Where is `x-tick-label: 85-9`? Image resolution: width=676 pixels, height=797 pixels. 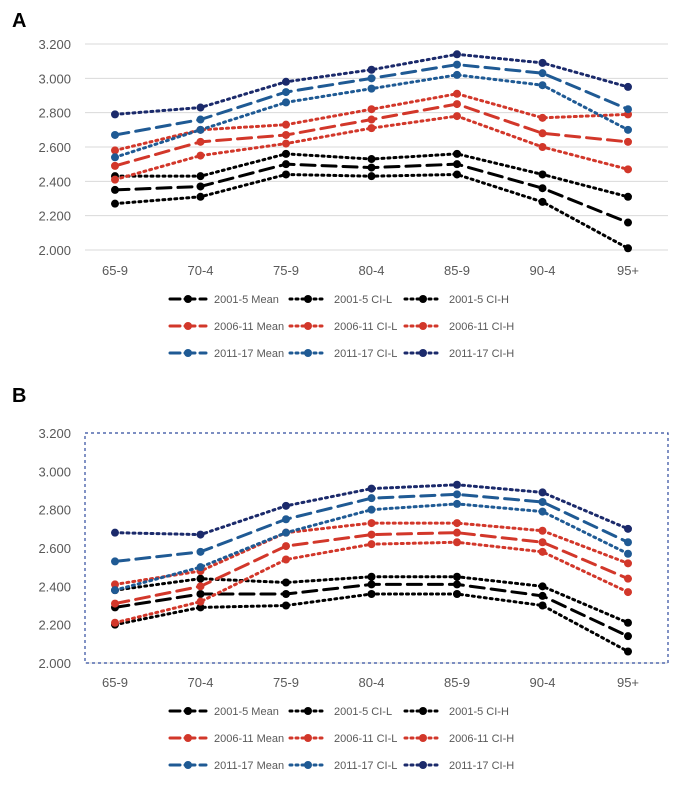 x-tick-label: 85-9 is located at coordinates (457, 682).